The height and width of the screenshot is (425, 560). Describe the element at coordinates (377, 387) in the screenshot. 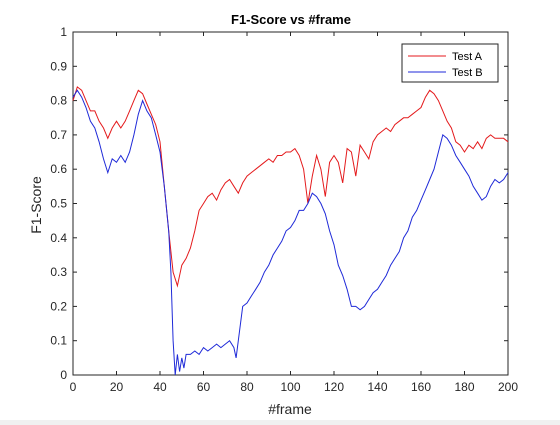

I see `x-tick-label: 140` at that location.